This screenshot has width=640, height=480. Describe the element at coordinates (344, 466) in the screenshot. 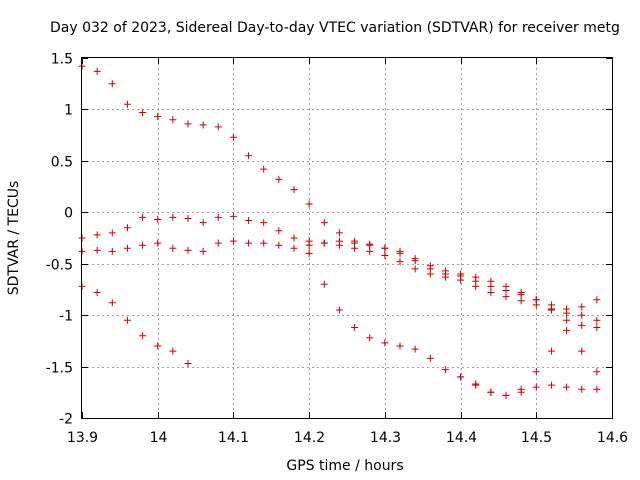

I see `x-axis-label: GPS time / hours` at that location.